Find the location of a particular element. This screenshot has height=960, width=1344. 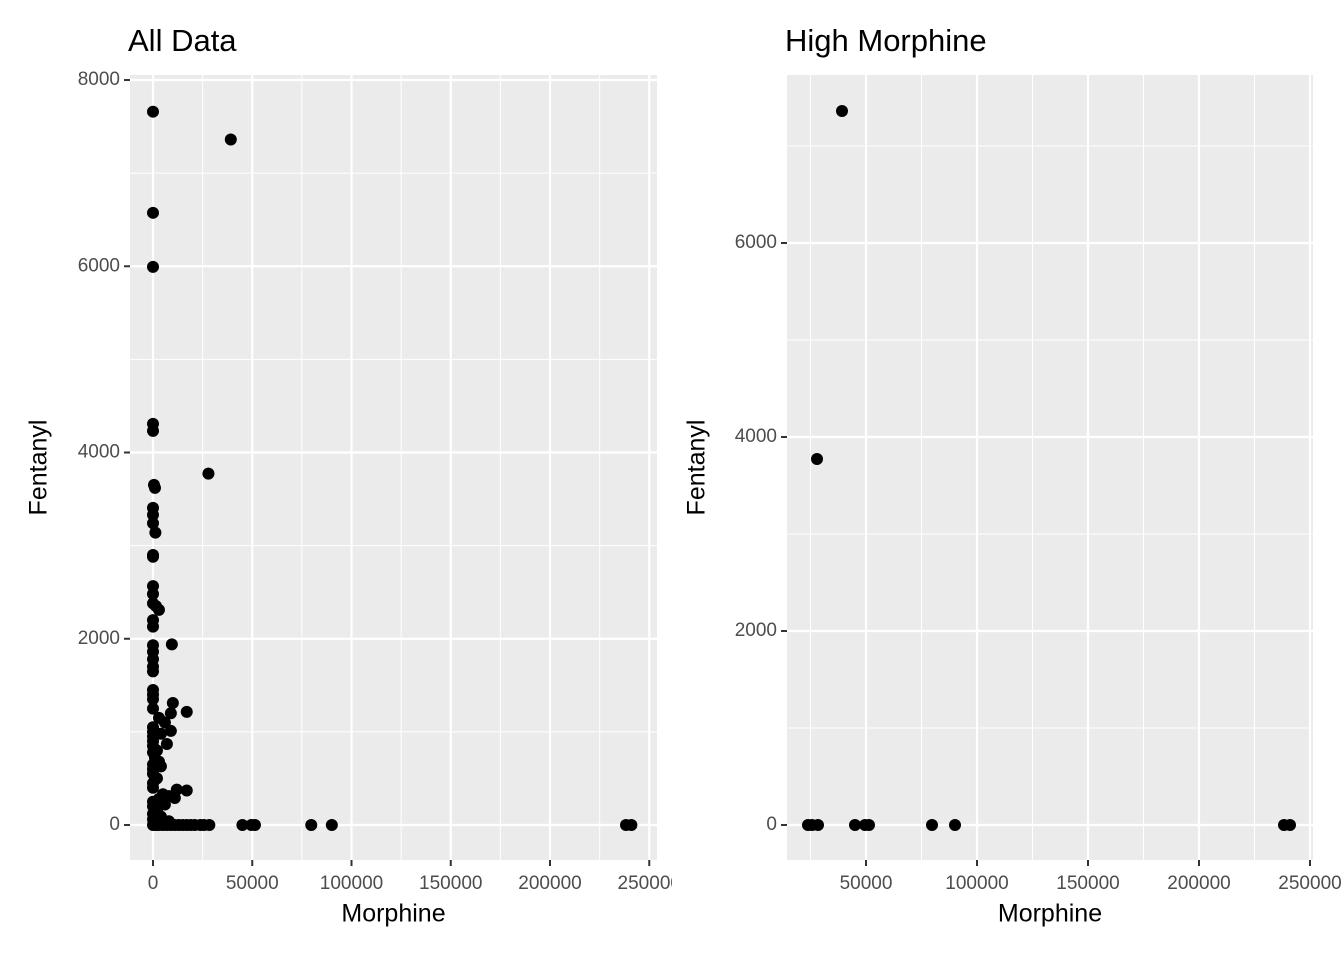

chart-title: High Morphine is located at coordinates (886, 40).